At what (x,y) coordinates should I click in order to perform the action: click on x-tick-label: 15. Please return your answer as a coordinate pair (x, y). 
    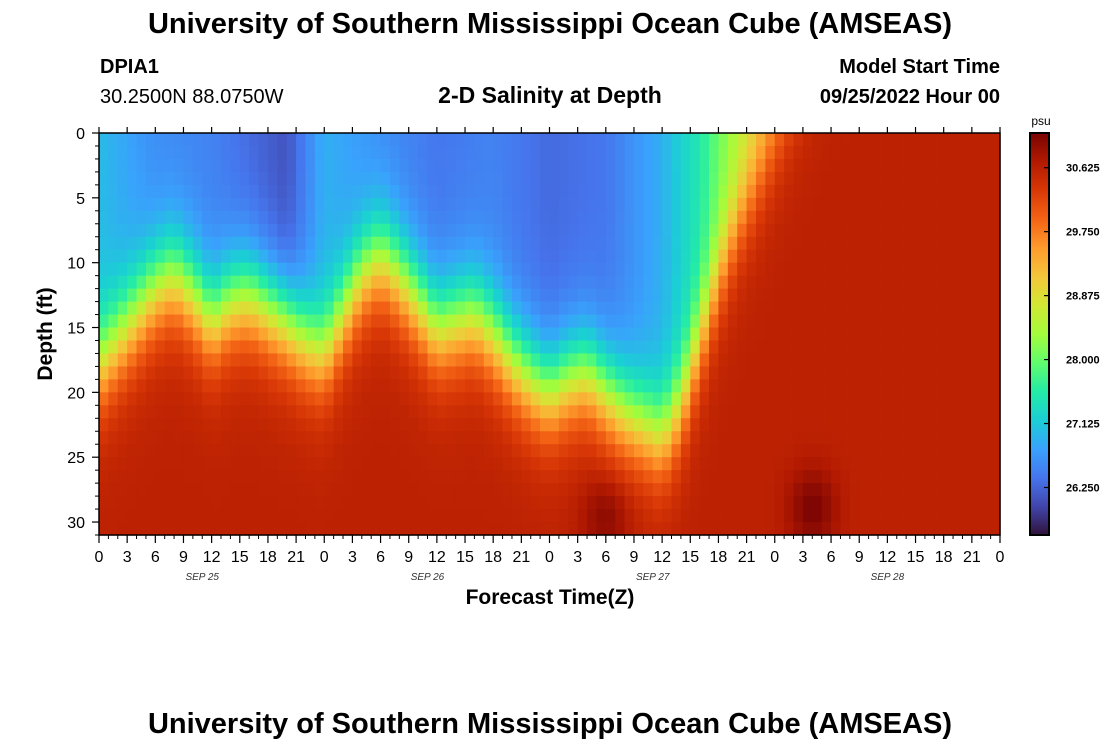
    Looking at the image, I should click on (690, 557).